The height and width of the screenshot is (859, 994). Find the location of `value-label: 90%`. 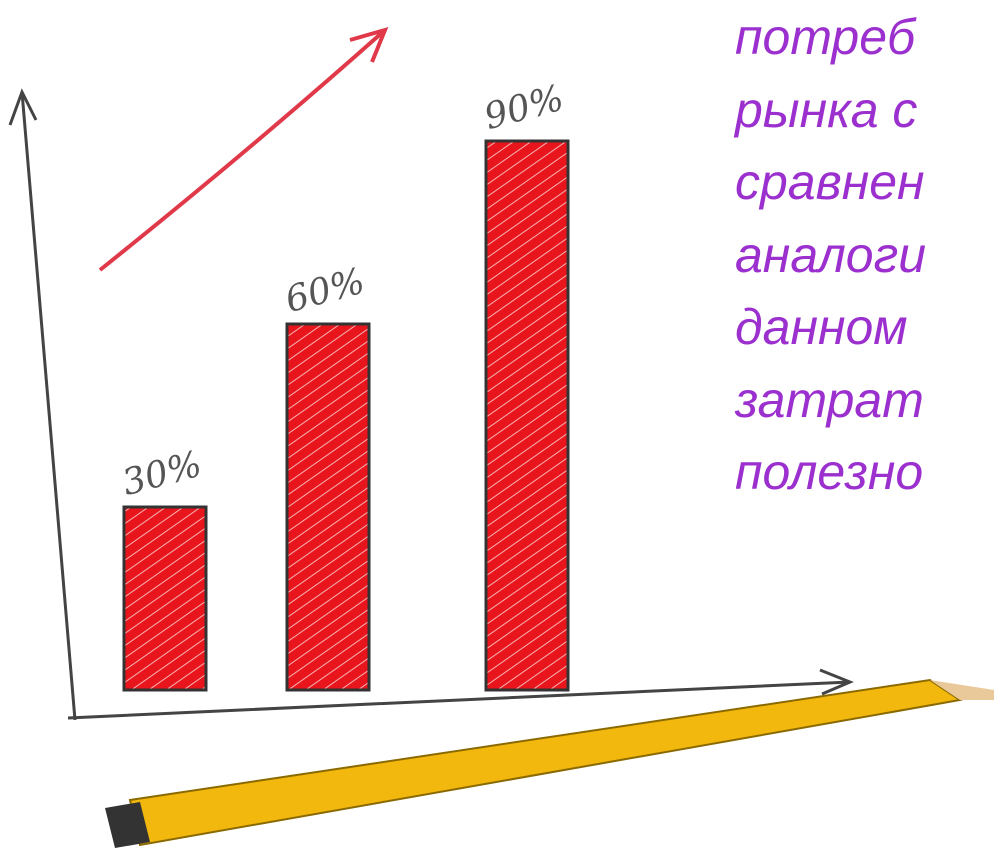

value-label: 90% is located at coordinates (524, 108).